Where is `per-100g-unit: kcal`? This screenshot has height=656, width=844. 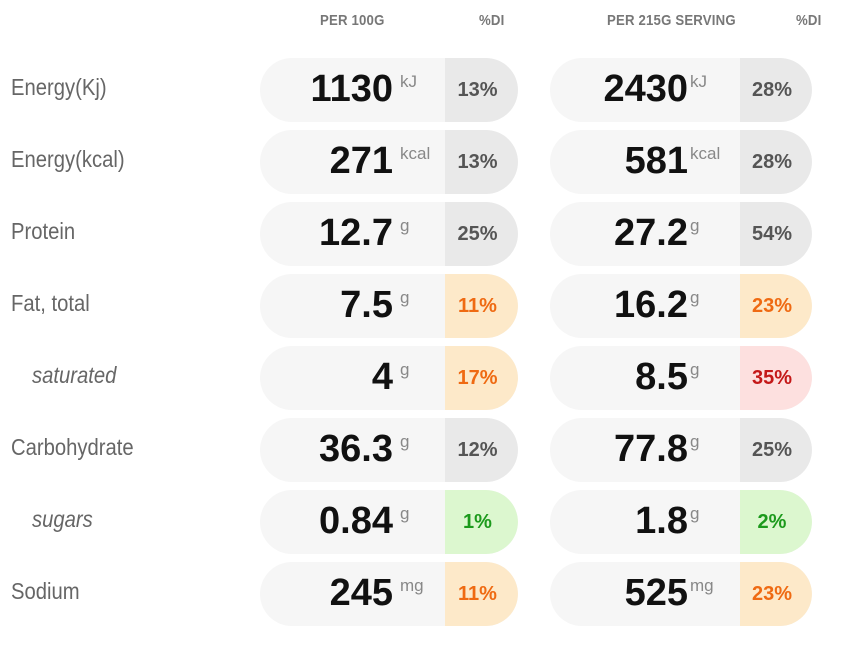
per-100g-unit: kcal is located at coordinates (415, 153).